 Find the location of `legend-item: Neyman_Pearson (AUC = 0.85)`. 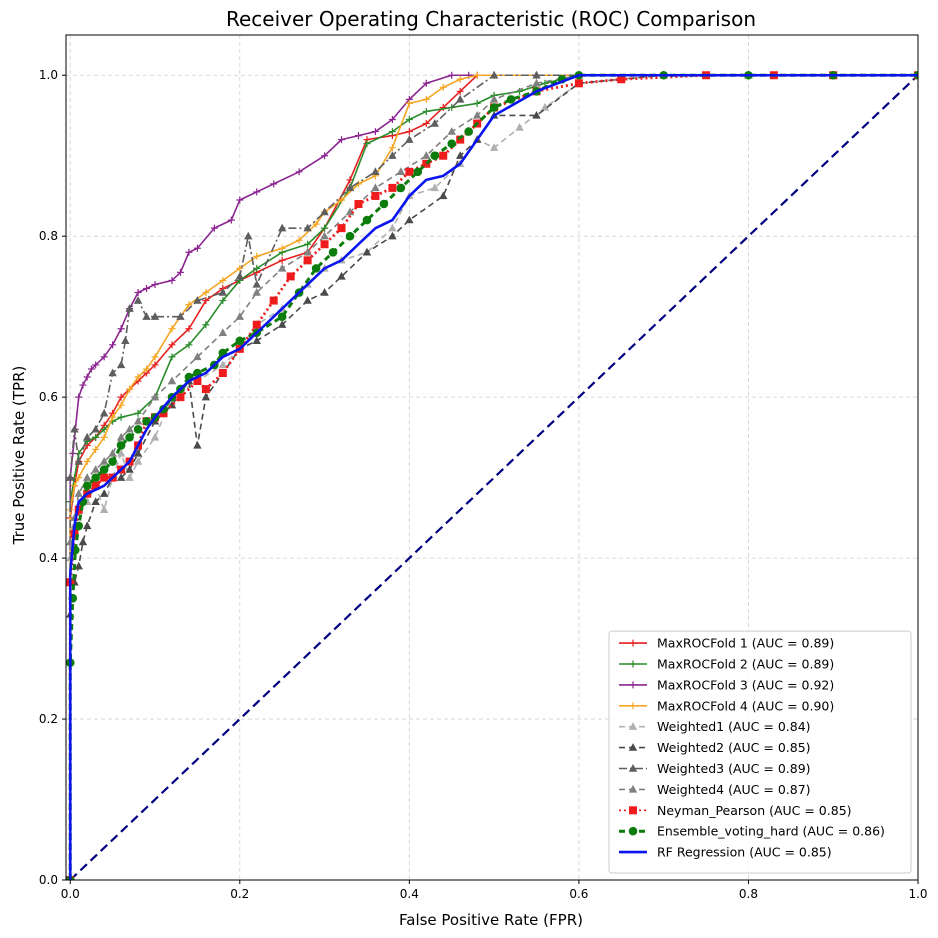

legend-item: Neyman_Pearson (AUC = 0.85) is located at coordinates (735, 810).